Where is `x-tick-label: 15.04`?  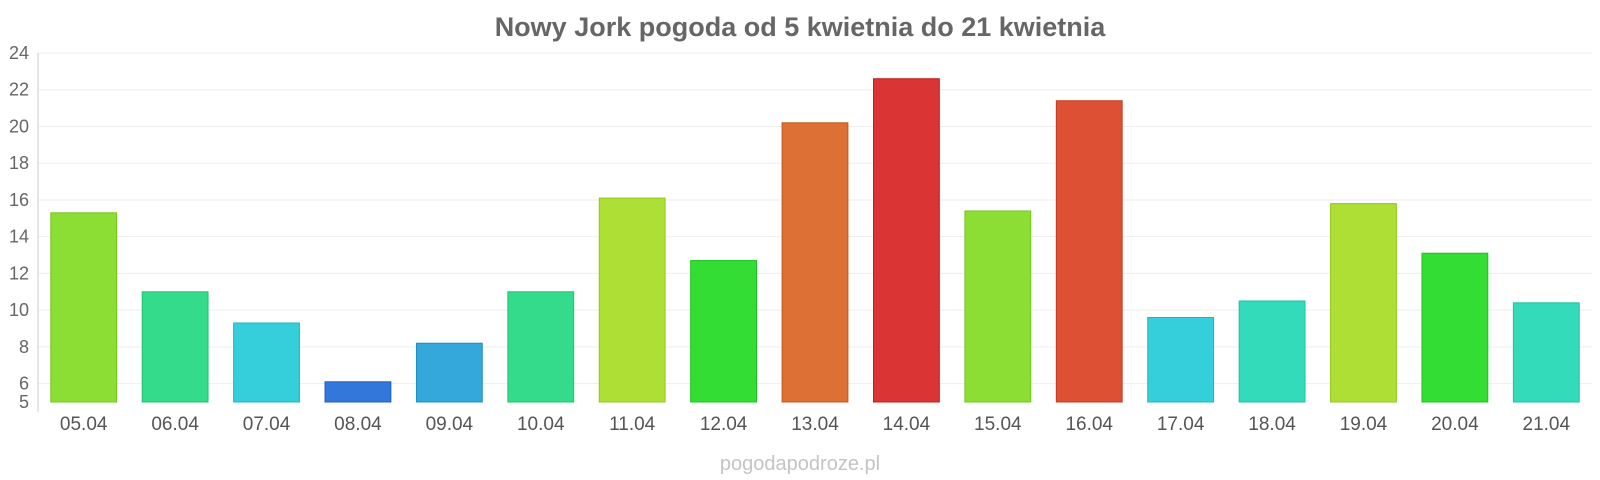
x-tick-label: 15.04 is located at coordinates (998, 424).